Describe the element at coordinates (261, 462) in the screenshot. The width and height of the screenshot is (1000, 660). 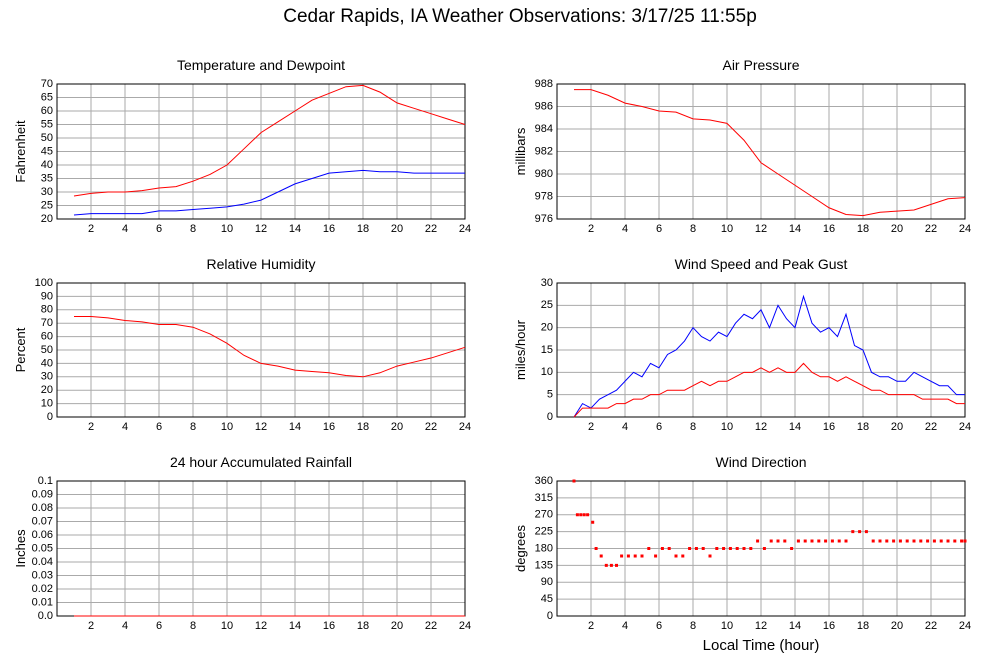
I see `panel-title: 24 hour Accumulated Rainfall` at that location.